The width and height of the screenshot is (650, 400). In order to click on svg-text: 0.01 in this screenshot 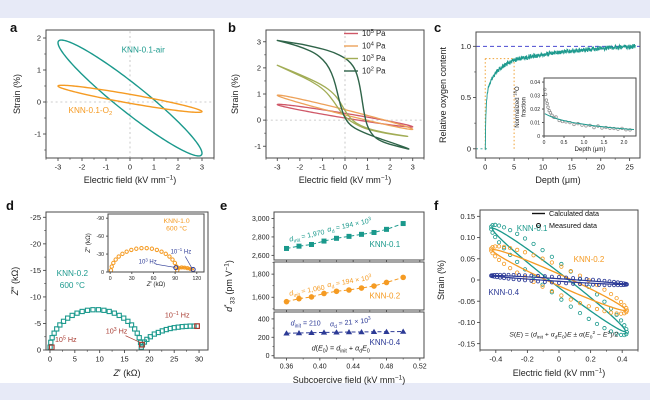, I will do `click(535, 123)`.